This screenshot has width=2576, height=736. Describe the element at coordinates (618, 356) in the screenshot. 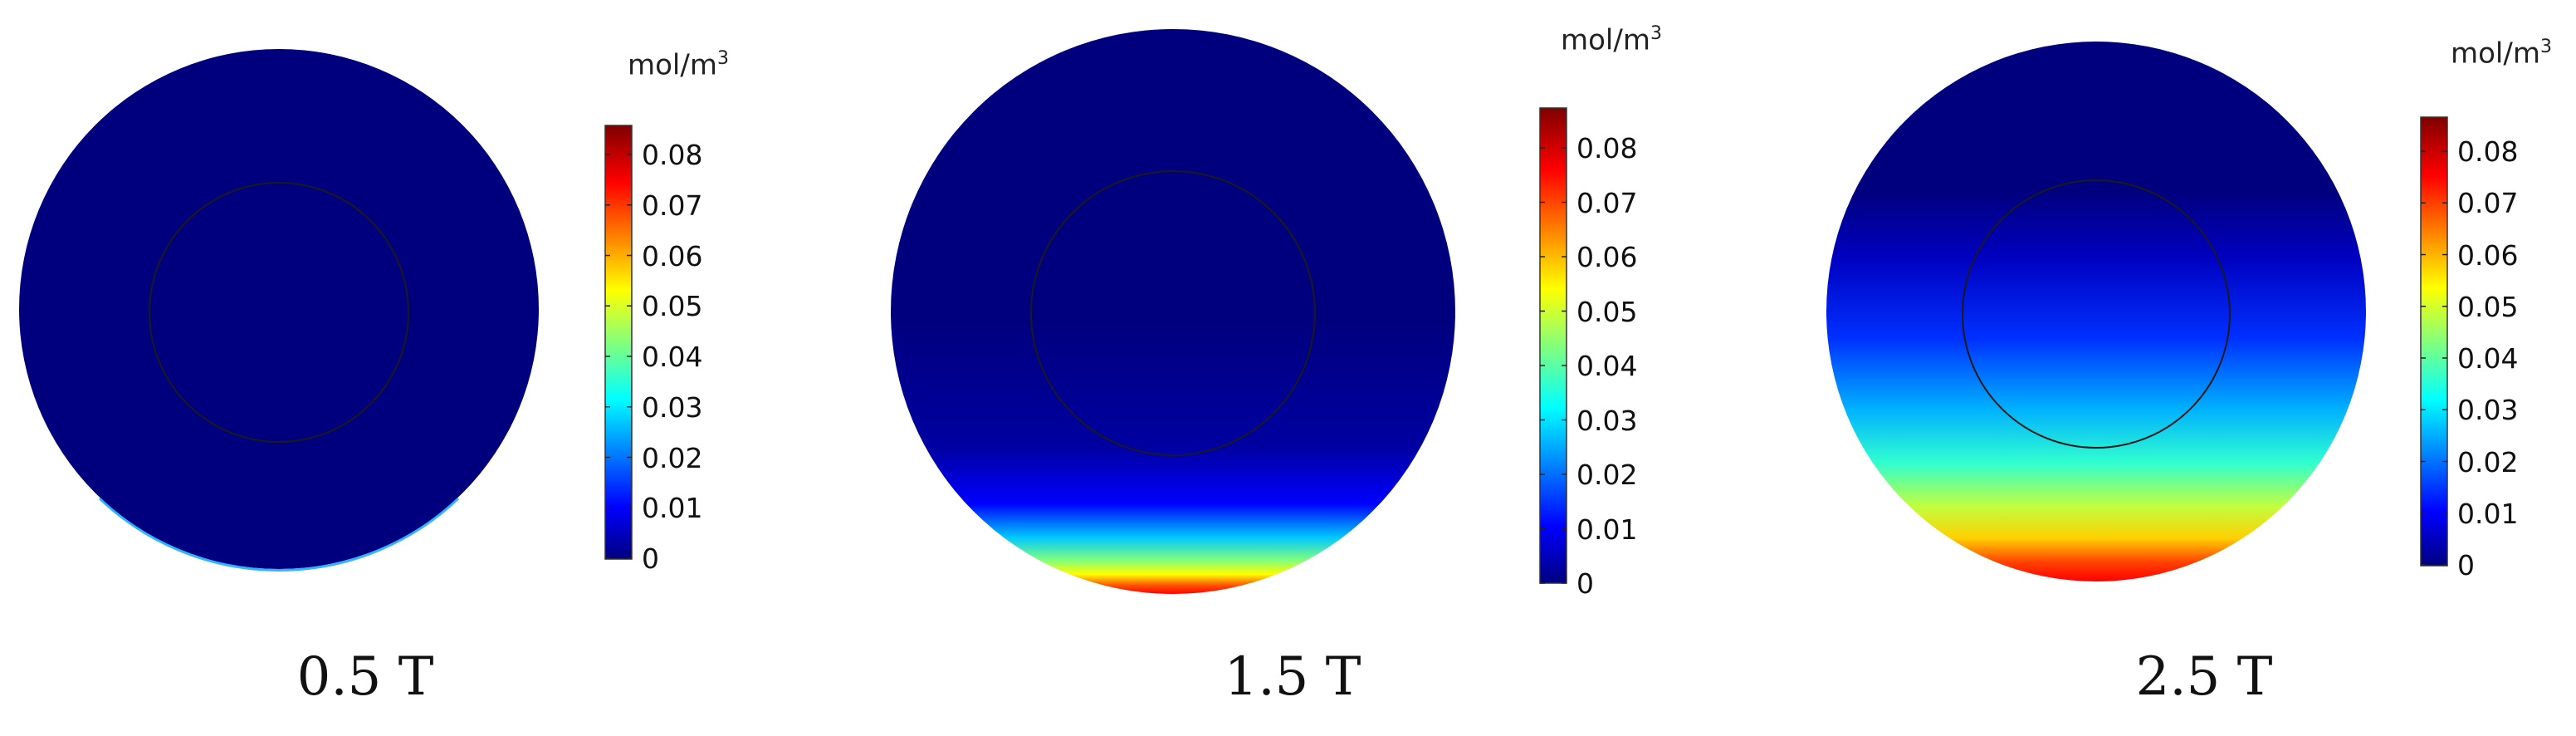

I see `colorbar-1-ticks` at that location.